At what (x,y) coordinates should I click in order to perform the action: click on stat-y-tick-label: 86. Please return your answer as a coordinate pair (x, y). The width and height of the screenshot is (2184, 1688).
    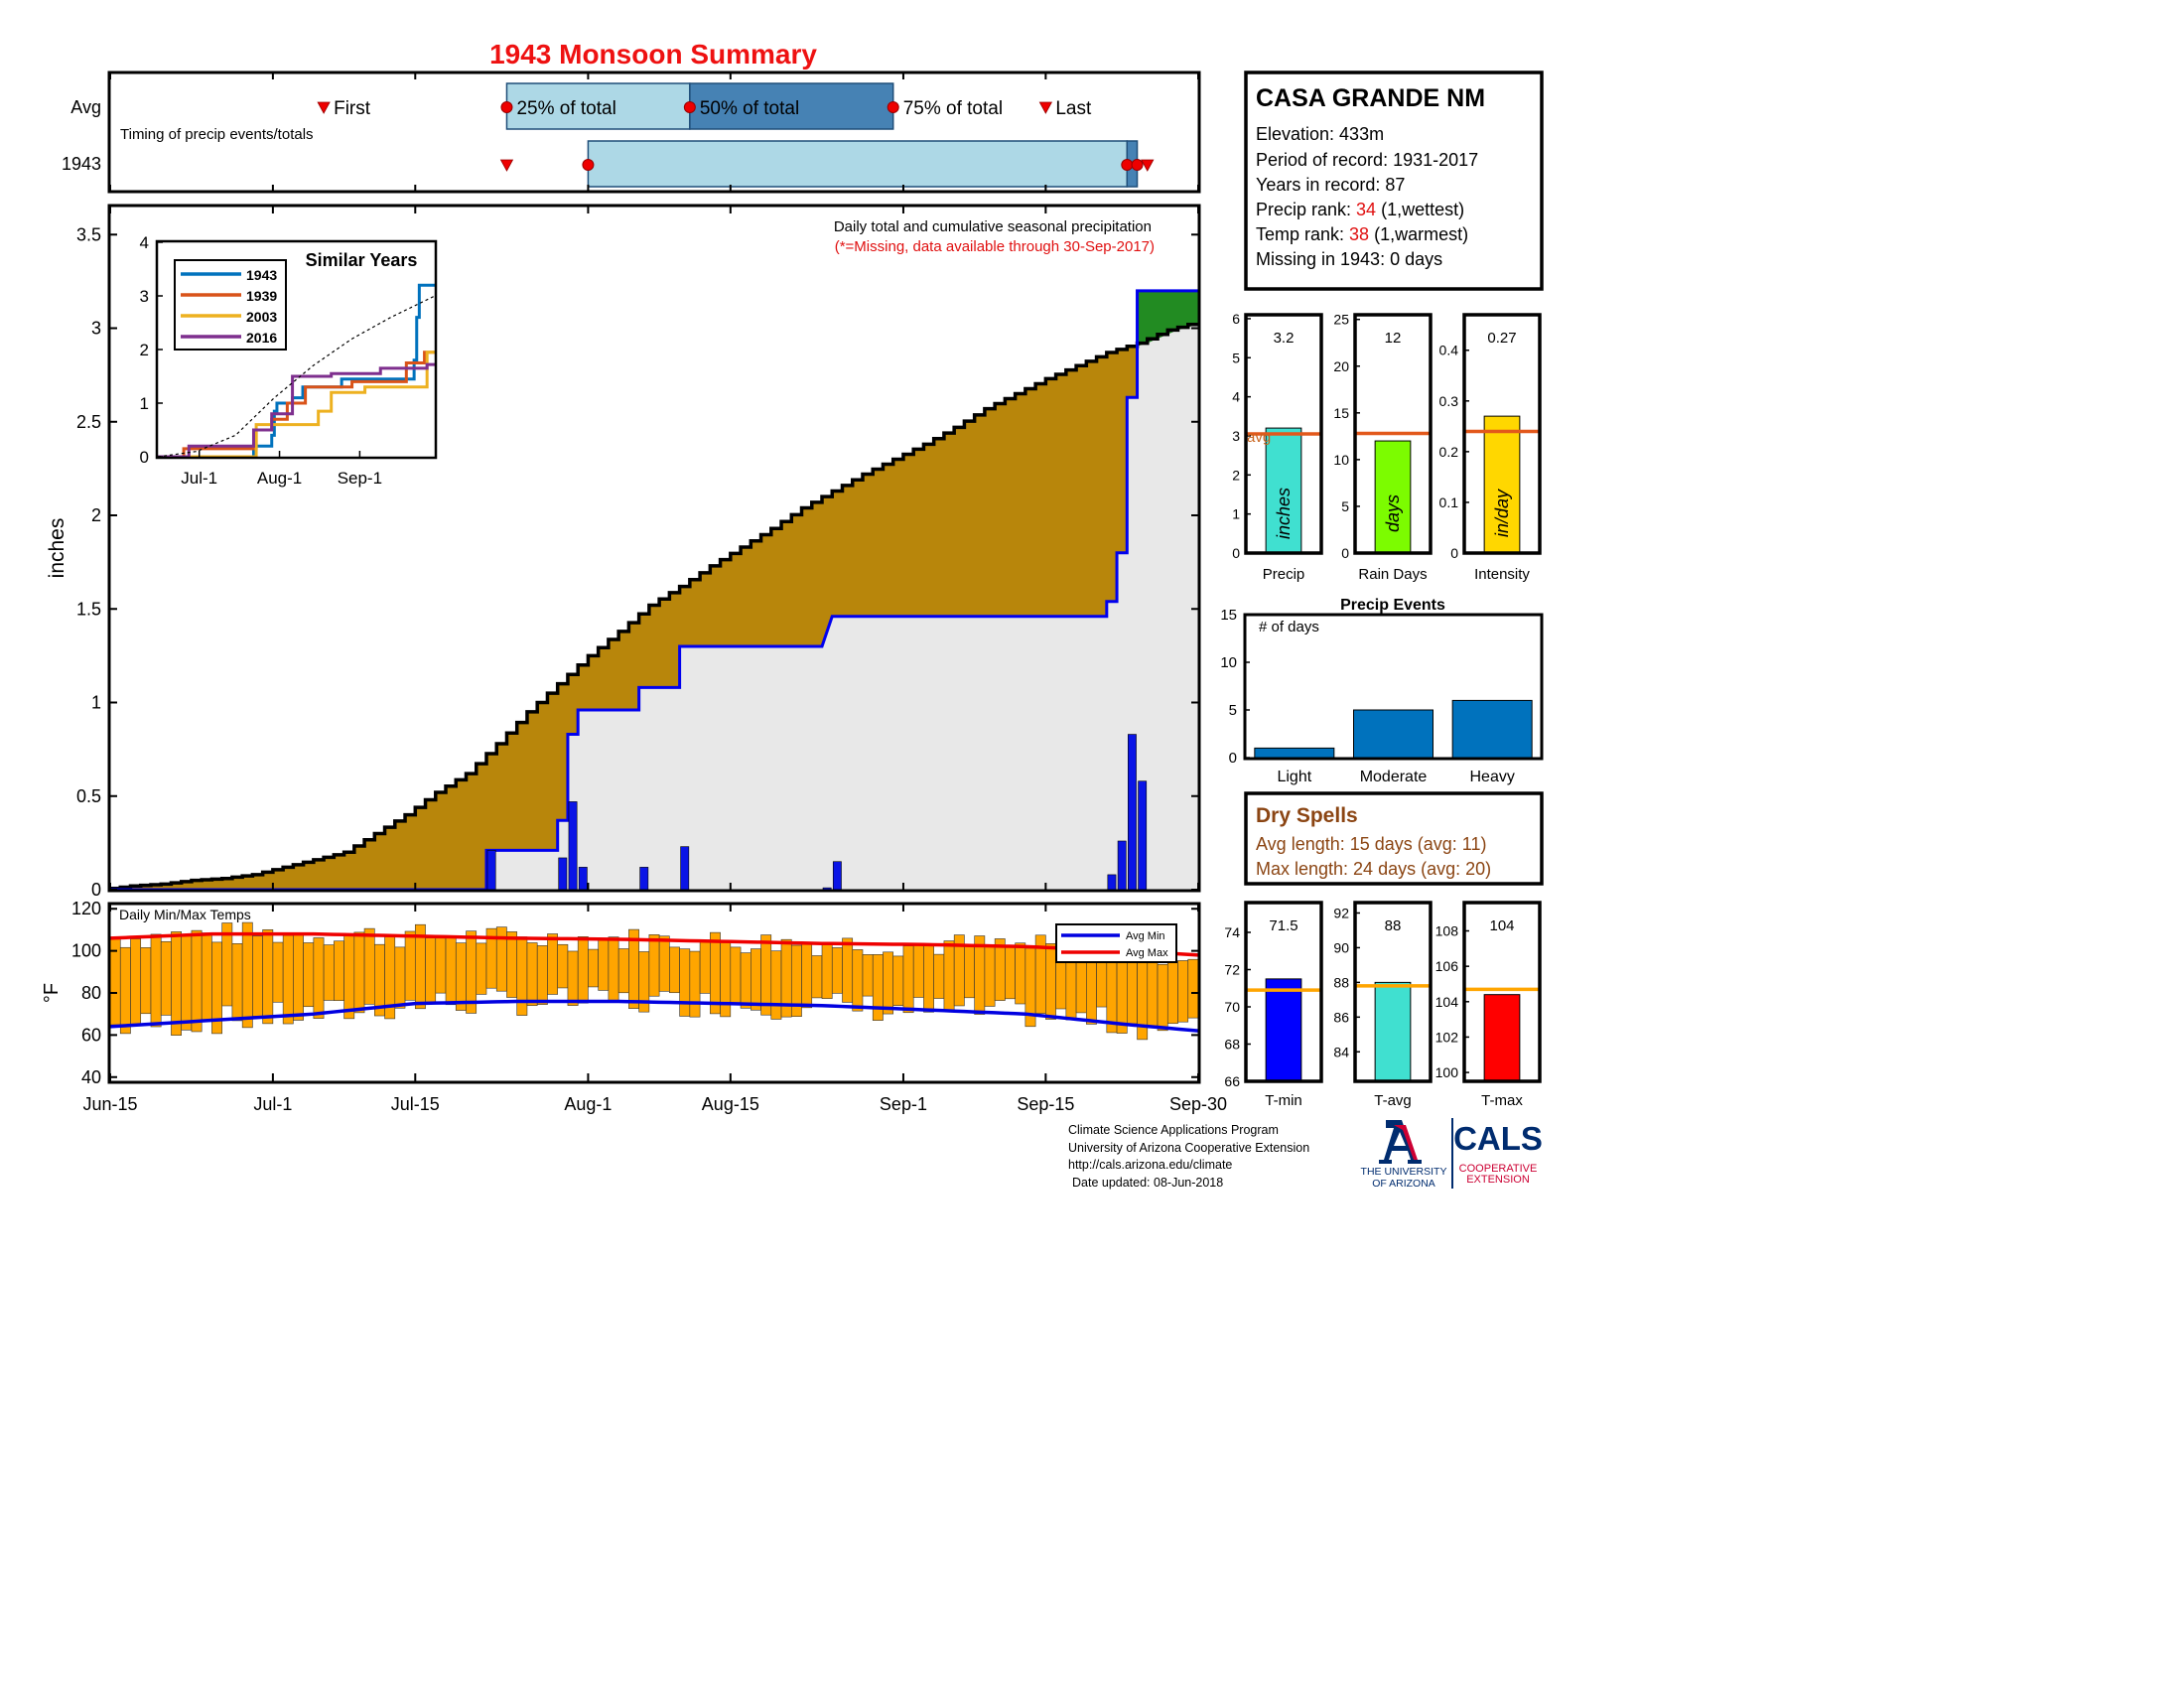
    Looking at the image, I should click on (1341, 1017).